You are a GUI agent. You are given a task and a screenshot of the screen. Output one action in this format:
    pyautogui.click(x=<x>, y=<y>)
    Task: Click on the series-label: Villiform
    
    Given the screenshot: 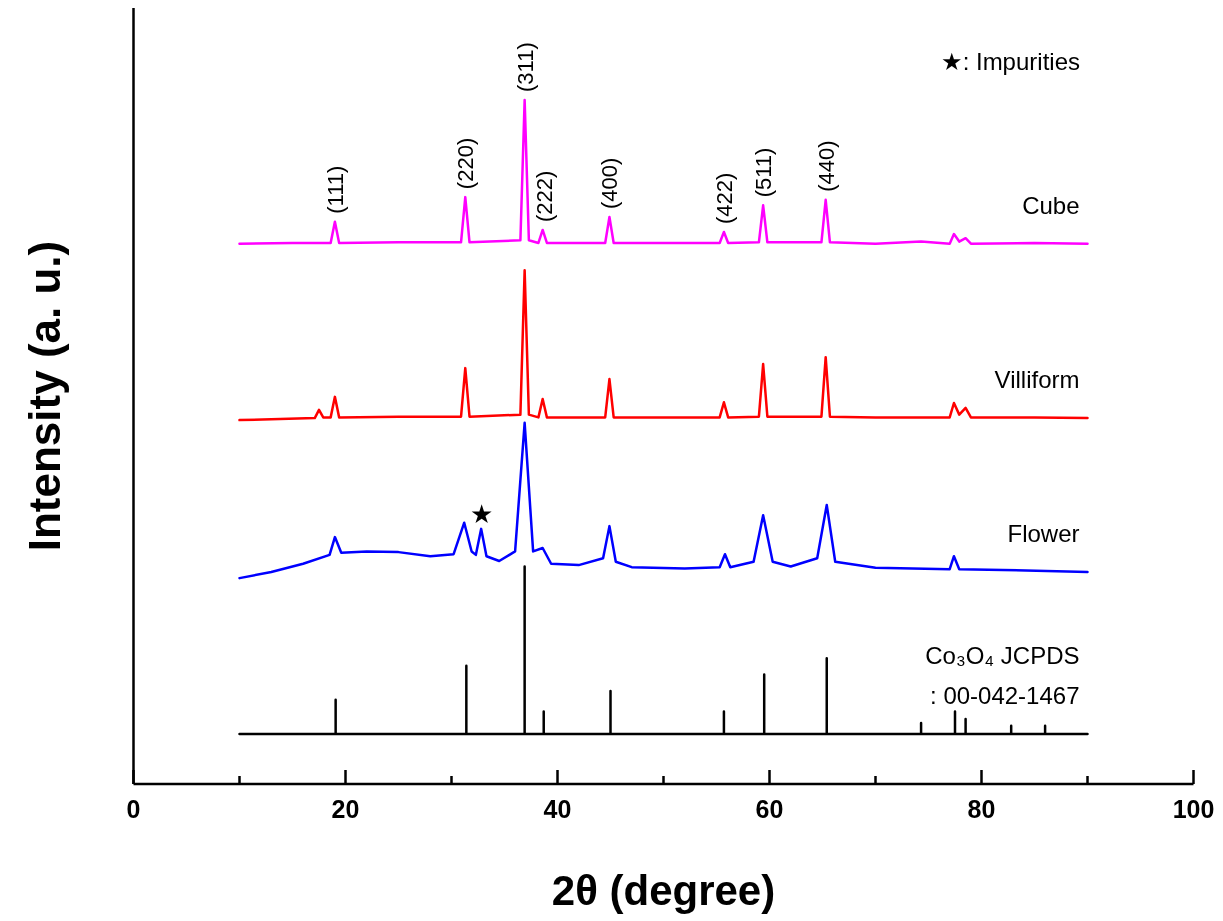 What is the action you would take?
    pyautogui.click(x=1037, y=380)
    